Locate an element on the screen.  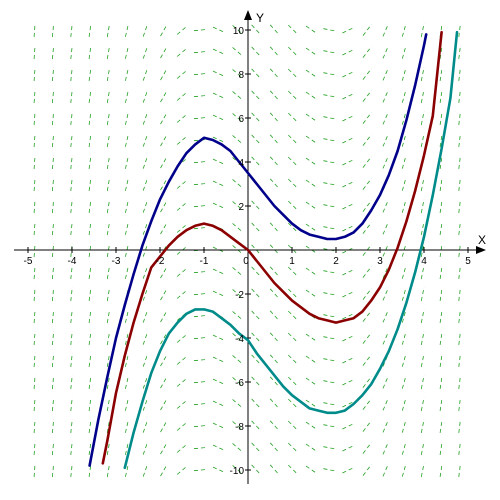
x-tick-label: -1 is located at coordinates (204, 261).